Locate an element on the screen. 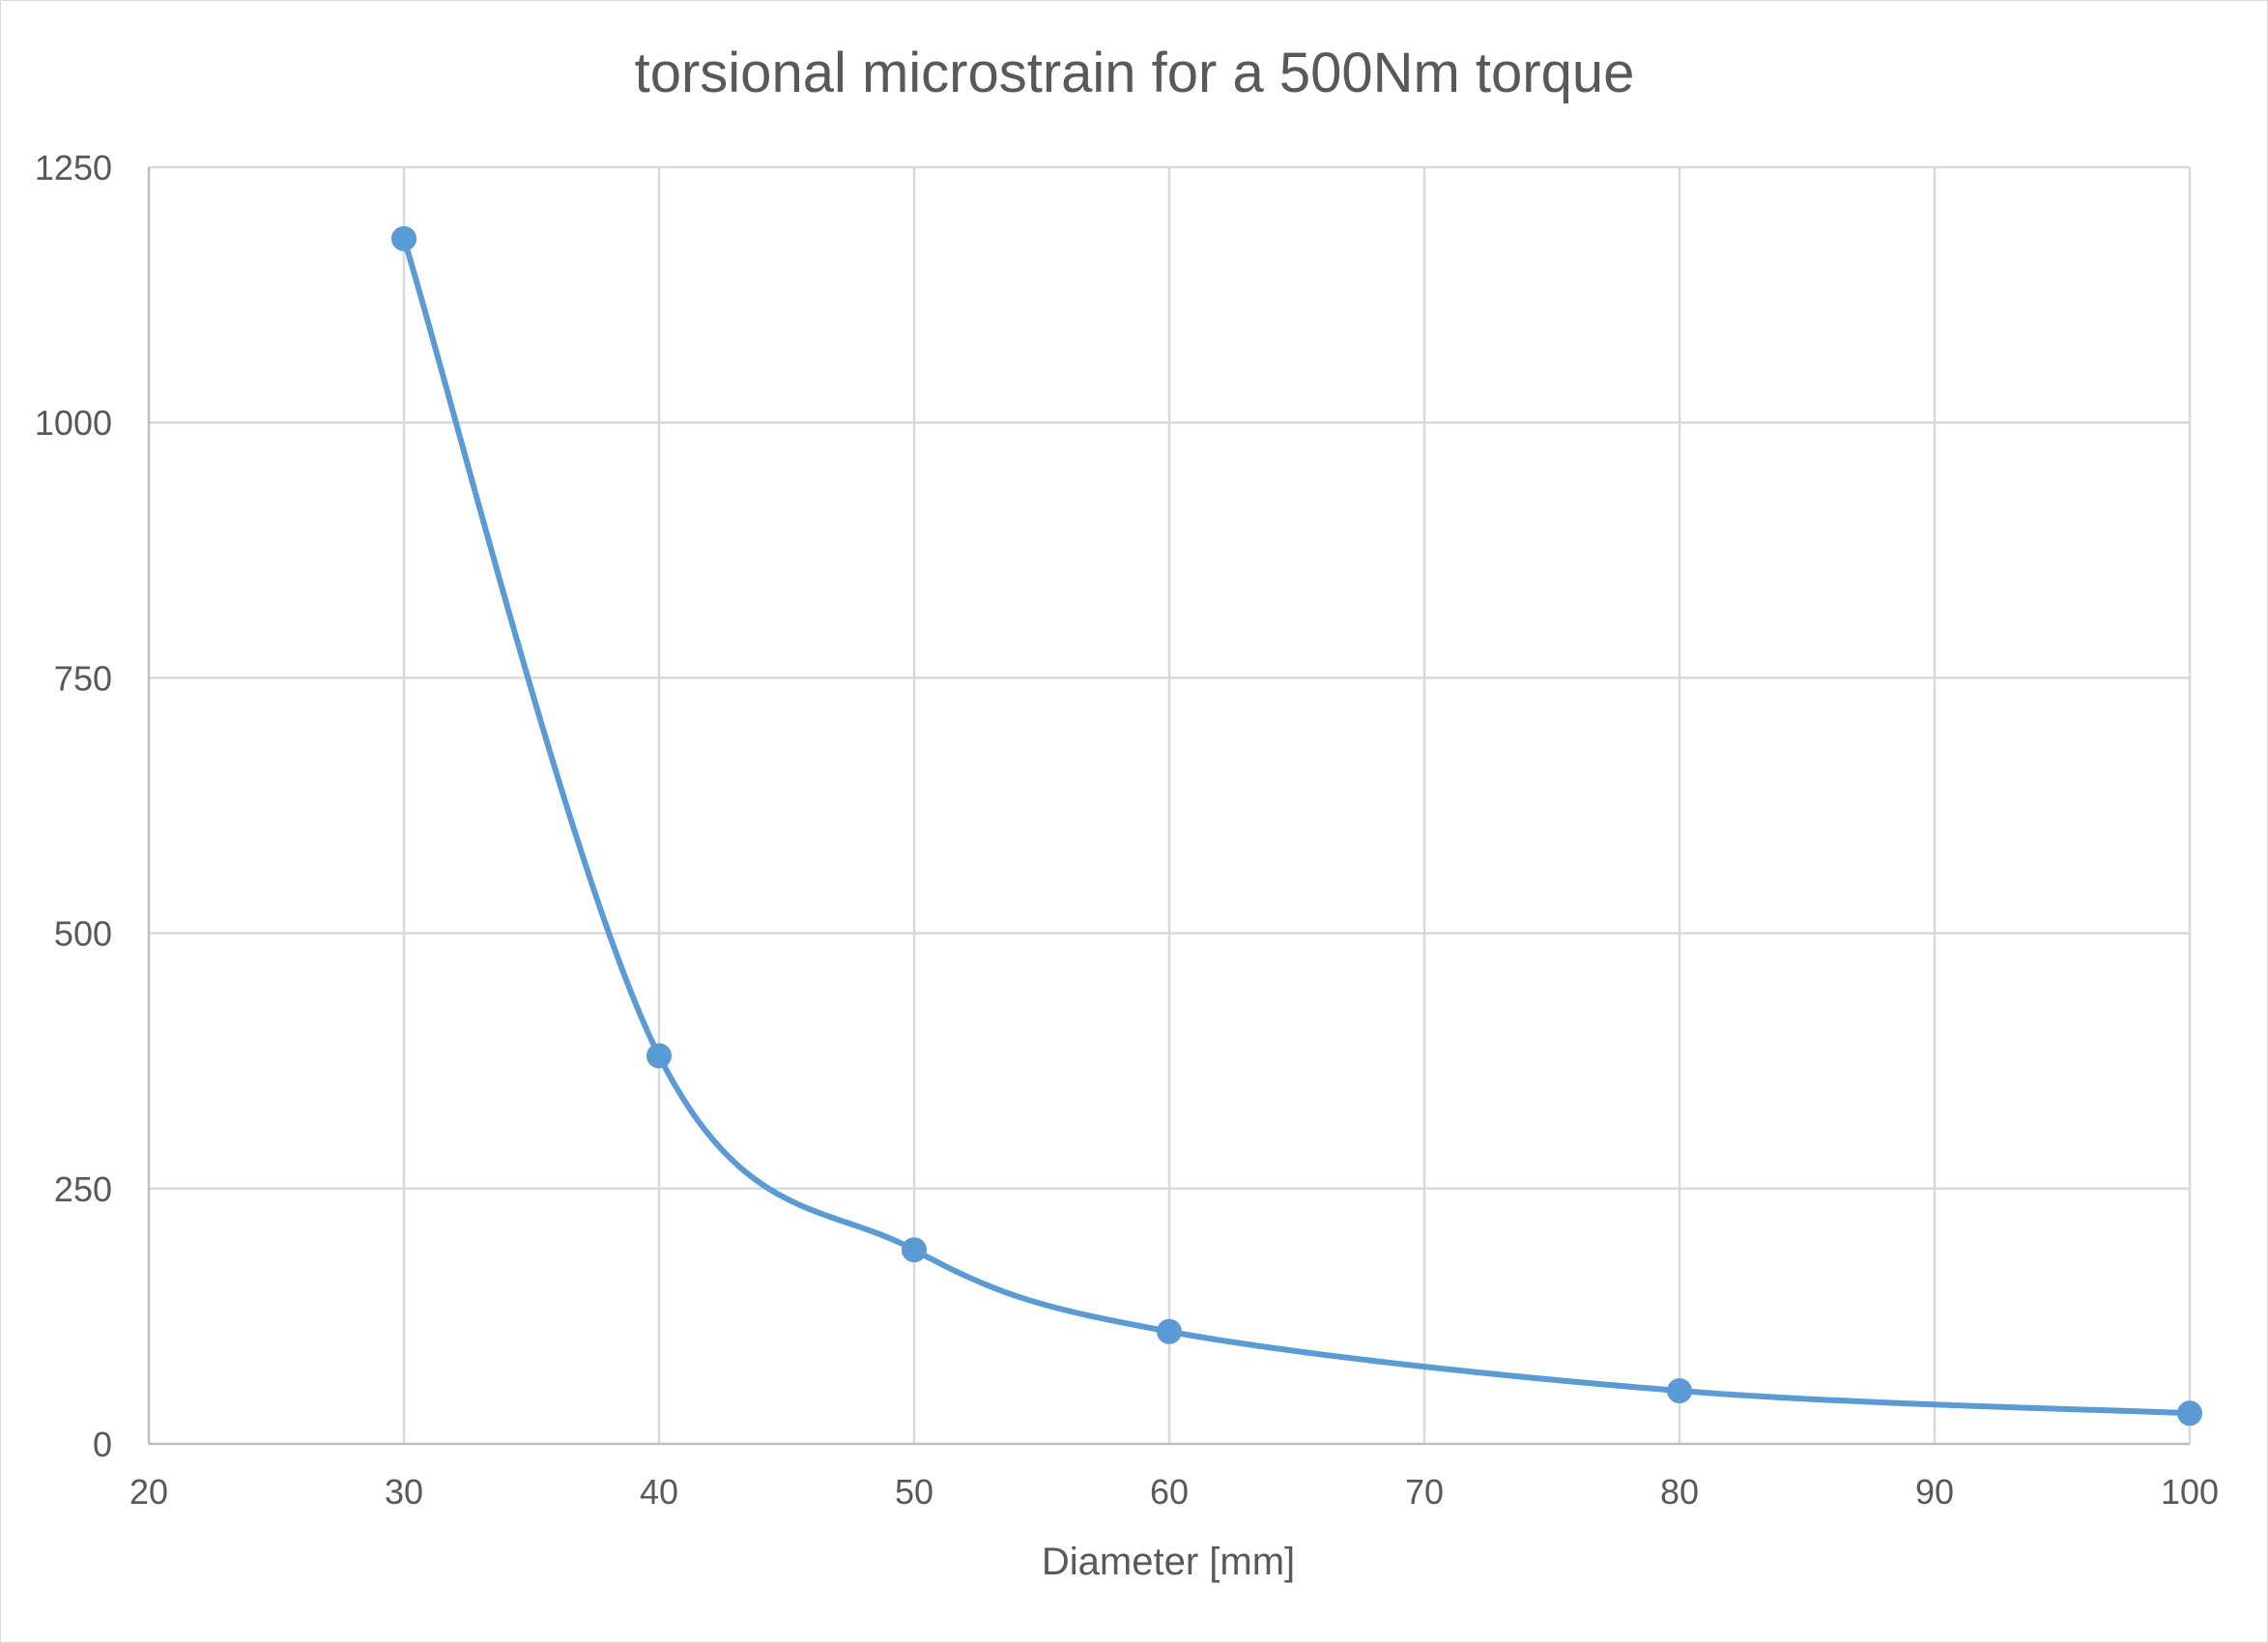  y-tick-label: 750 is located at coordinates (83, 678).